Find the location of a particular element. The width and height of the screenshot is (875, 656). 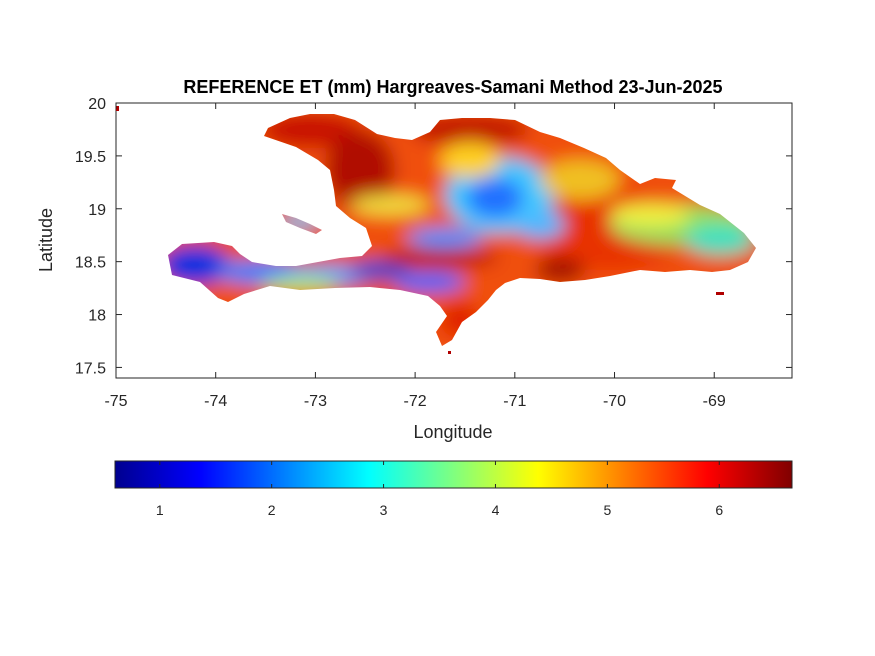

colorbar-tick-label: 3 is located at coordinates (384, 510).